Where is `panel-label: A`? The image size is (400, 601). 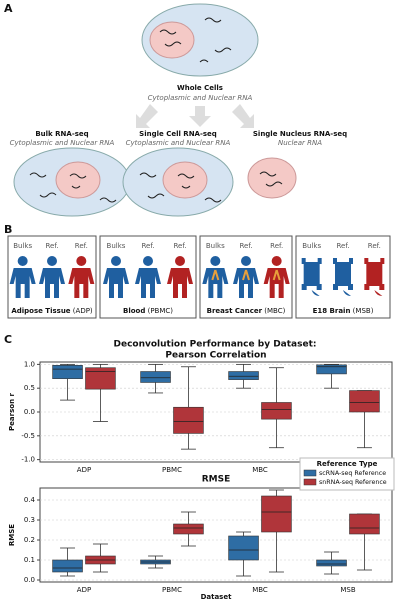
panel-label: A is located at coordinates (8, 8).